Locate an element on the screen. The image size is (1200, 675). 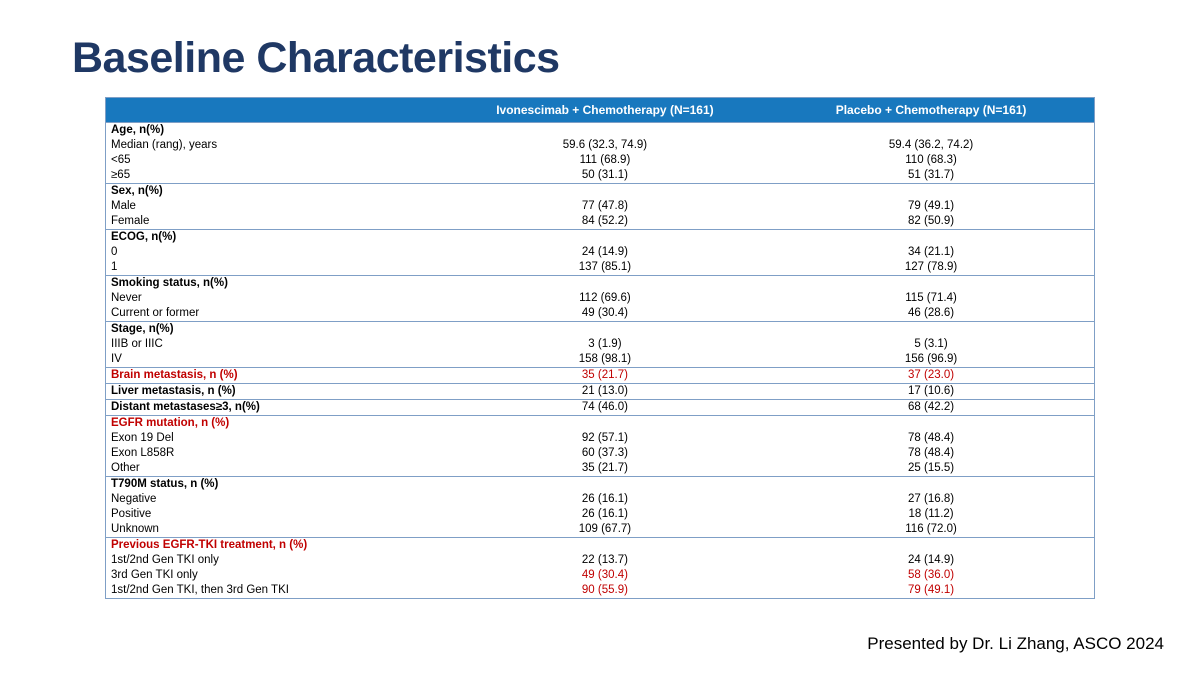
value-placebo: 110 (68.3) is located at coordinates (931, 160).